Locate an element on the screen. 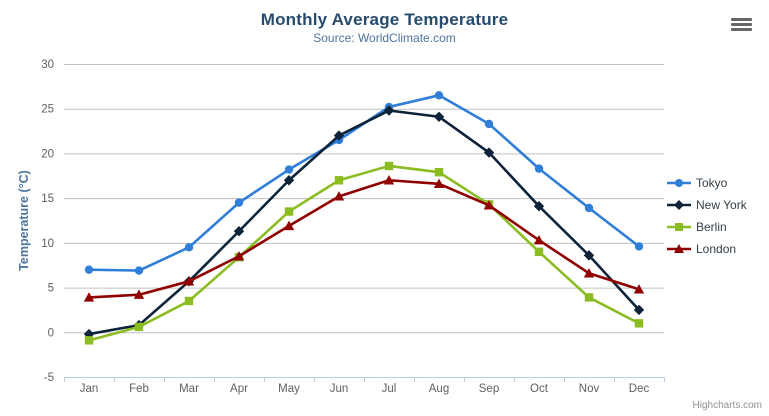 This screenshot has height=416, width=769. point-new-york-Sep is located at coordinates (489, 152).